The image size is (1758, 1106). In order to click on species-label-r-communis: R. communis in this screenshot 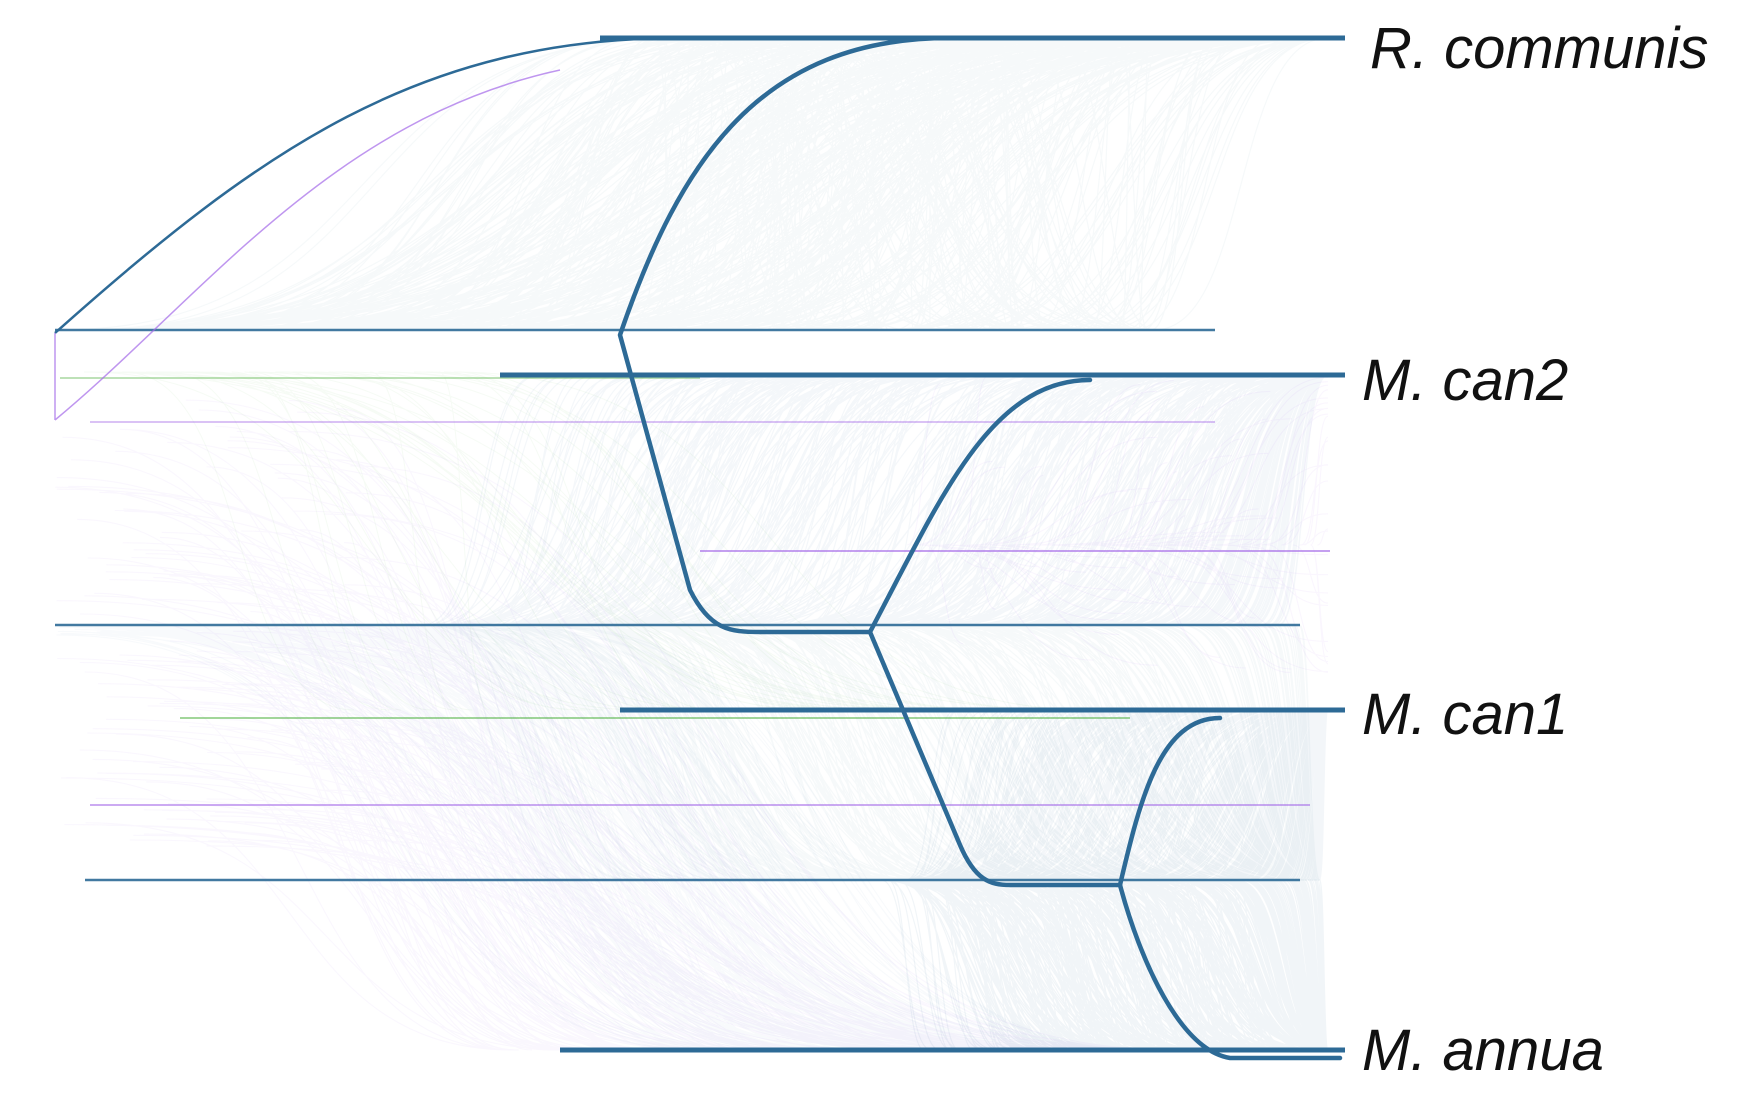, I will do `click(1539, 48)`.